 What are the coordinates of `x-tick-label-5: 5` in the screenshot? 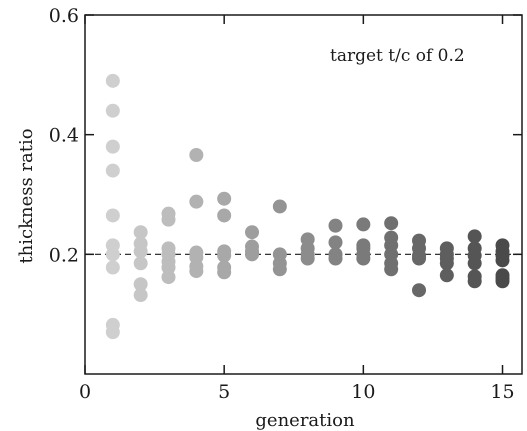 It's located at (224, 392).